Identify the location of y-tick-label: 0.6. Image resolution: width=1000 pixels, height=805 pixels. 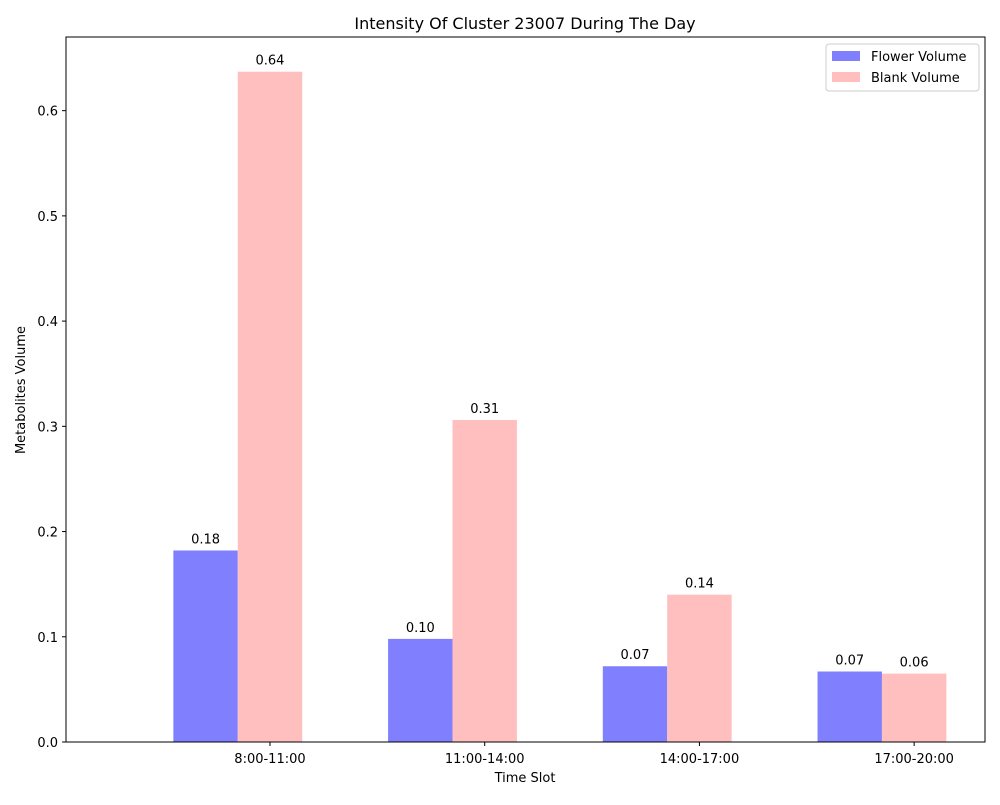
(47, 112).